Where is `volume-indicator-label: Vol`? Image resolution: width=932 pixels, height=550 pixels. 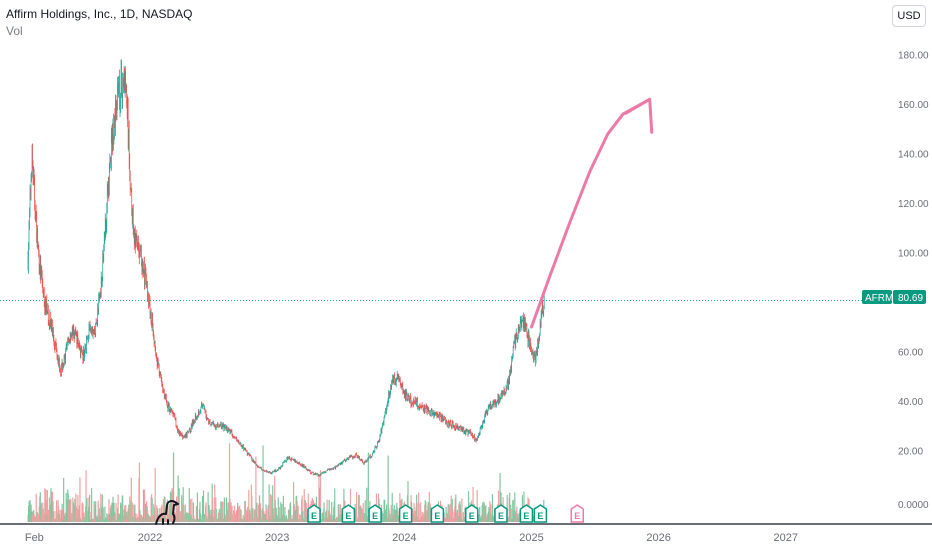 volume-indicator-label: Vol is located at coordinates (14, 31).